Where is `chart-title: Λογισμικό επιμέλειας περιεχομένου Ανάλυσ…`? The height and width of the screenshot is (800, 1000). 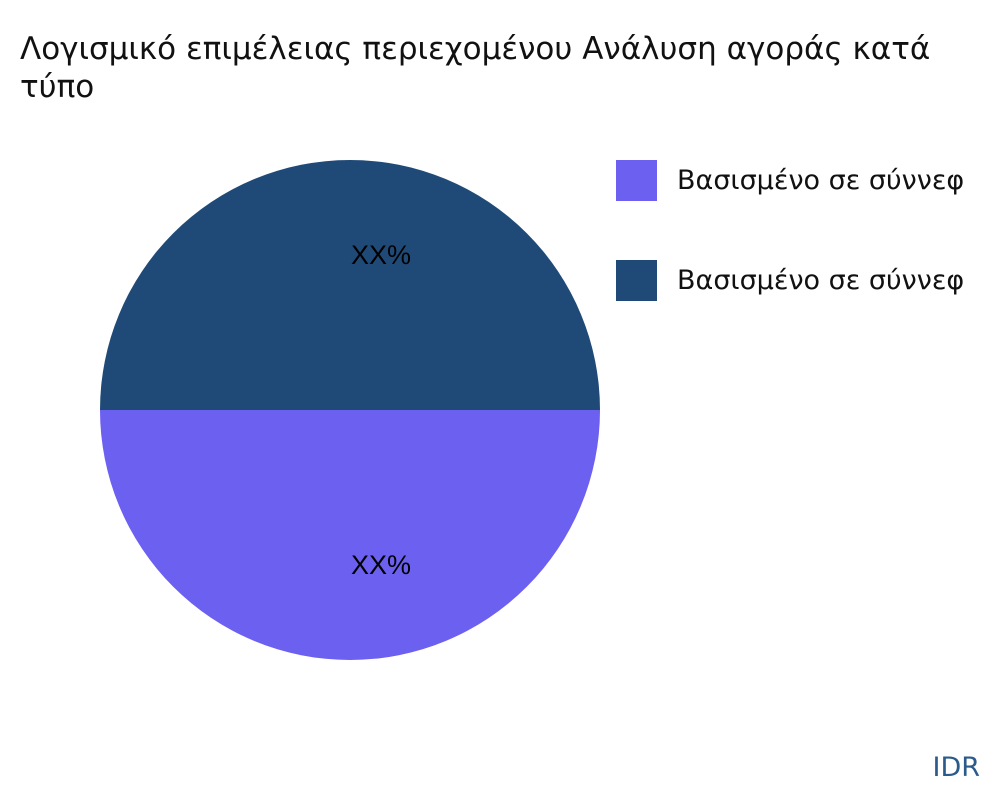 chart-title: Λογισμικό επιμέλειας περιεχομένου Ανάλυσ… is located at coordinates (475, 68).